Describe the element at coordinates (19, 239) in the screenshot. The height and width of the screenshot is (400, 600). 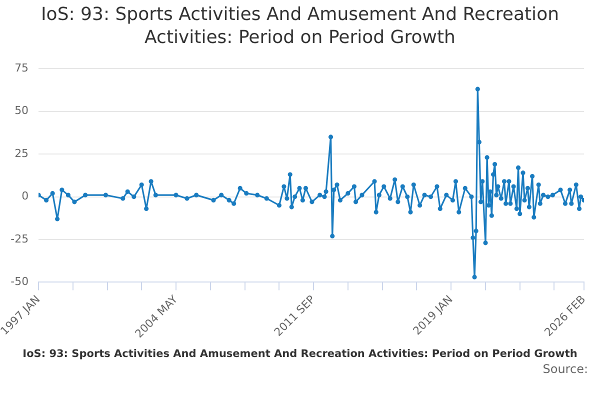
I see `y-tick-label: -25` at that location.